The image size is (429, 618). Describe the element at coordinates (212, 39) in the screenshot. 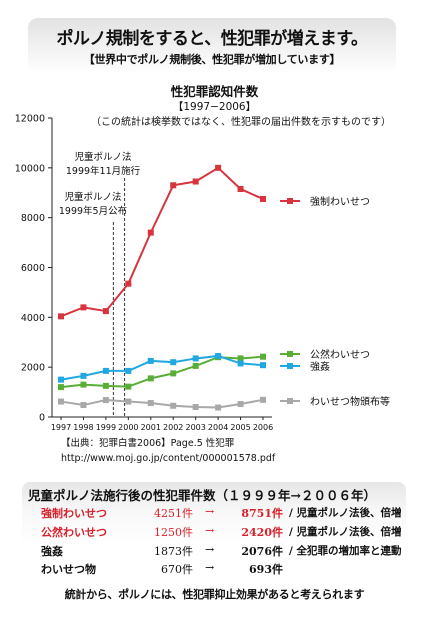

I see `page-title: ポルノ規制をすると、性犯罪が増えます。` at that location.